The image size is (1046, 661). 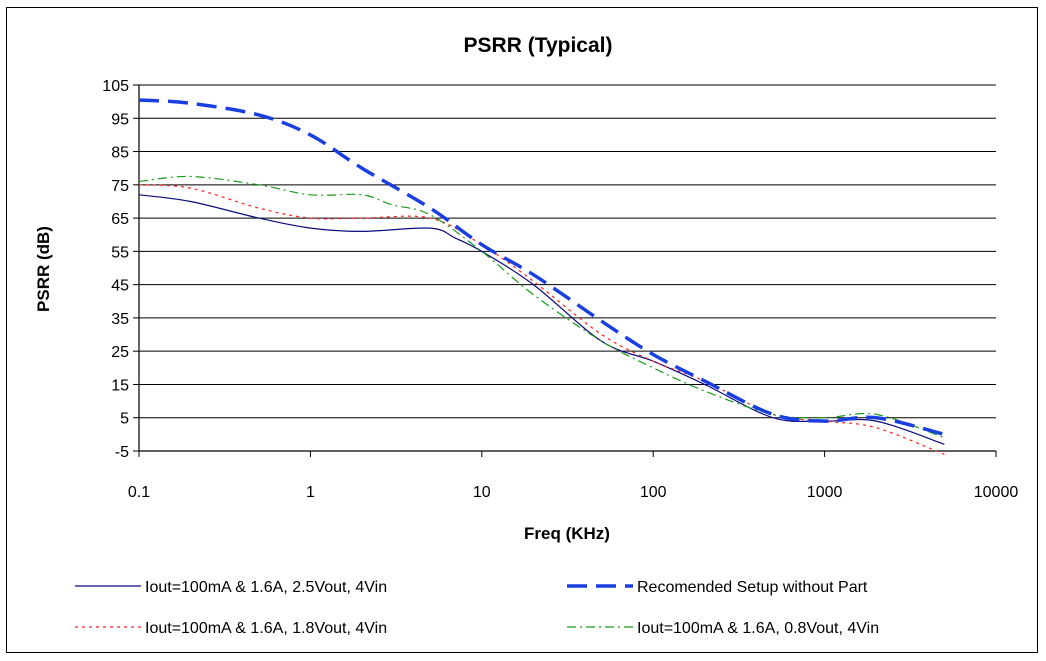 What do you see at coordinates (752, 587) in the screenshot?
I see `legend-label-2: Recomended Setup without Part` at bounding box center [752, 587].